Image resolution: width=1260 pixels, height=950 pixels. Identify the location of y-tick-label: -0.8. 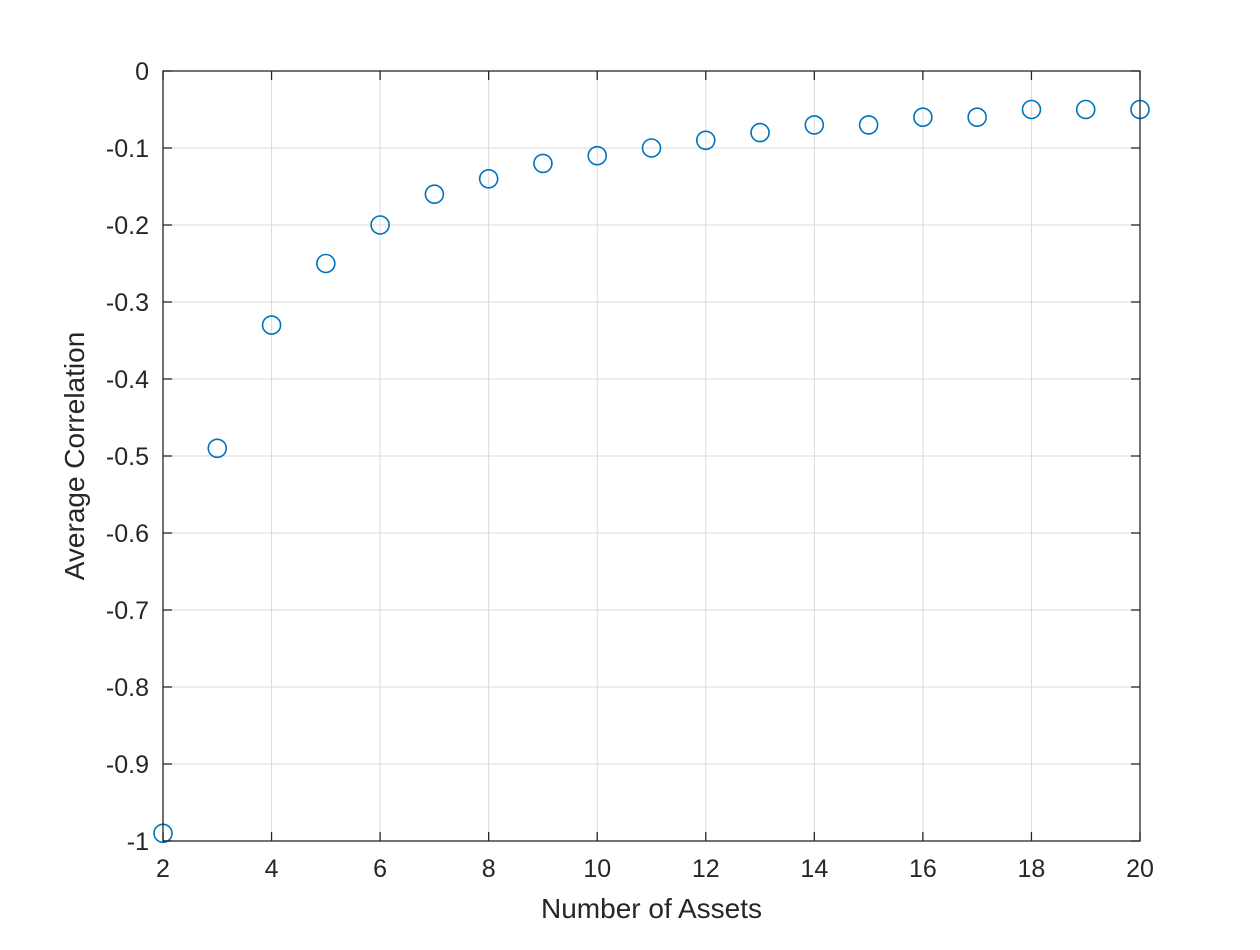
(127, 688).